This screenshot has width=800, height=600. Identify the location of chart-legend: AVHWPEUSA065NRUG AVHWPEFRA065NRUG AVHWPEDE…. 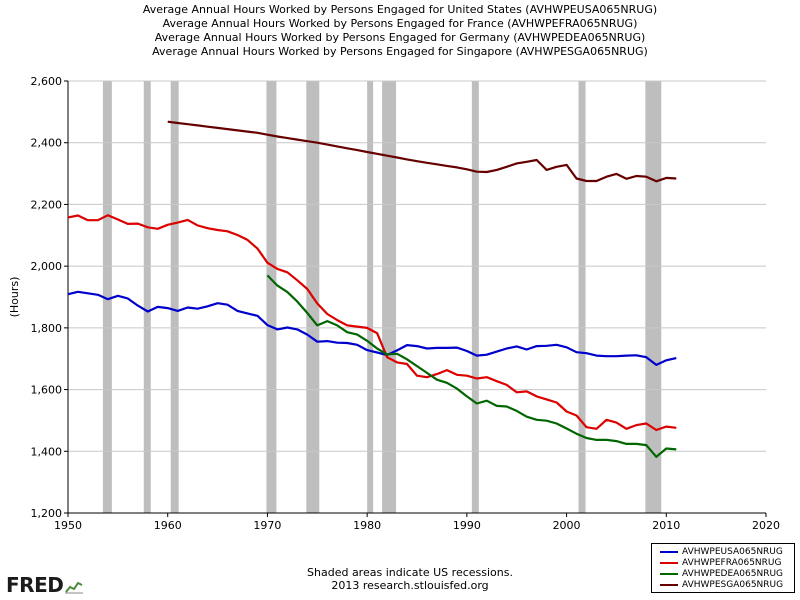
(723, 568).